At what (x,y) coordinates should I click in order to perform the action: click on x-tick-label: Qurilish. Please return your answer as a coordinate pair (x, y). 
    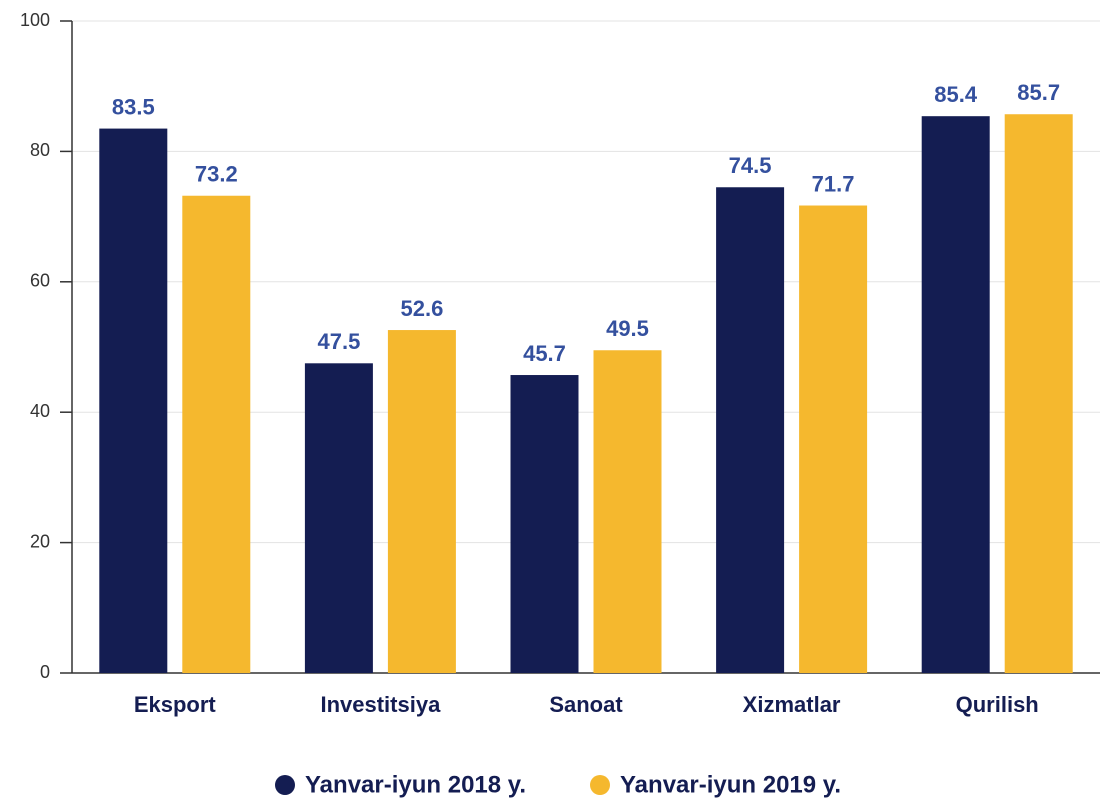
    Looking at the image, I should click on (997, 704).